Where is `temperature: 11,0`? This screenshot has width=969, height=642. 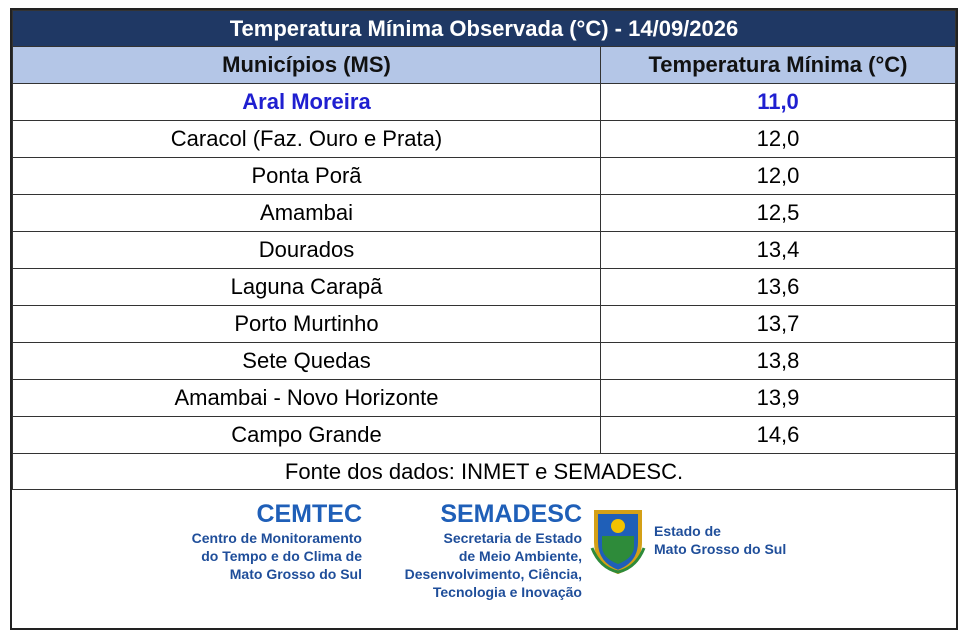
temperature: 11,0 is located at coordinates (778, 102).